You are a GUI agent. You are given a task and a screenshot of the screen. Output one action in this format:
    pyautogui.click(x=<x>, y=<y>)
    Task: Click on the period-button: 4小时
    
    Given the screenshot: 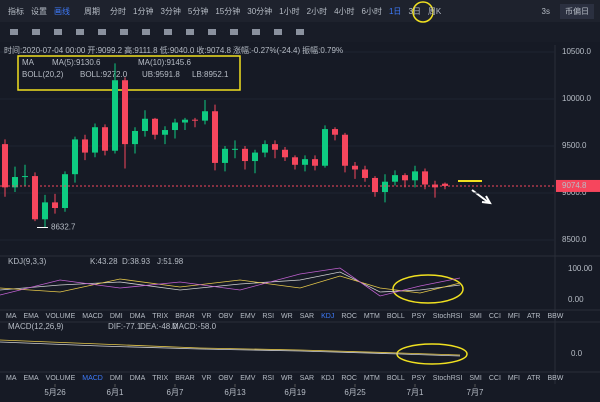 What is the action you would take?
    pyautogui.click(x=344, y=11)
    